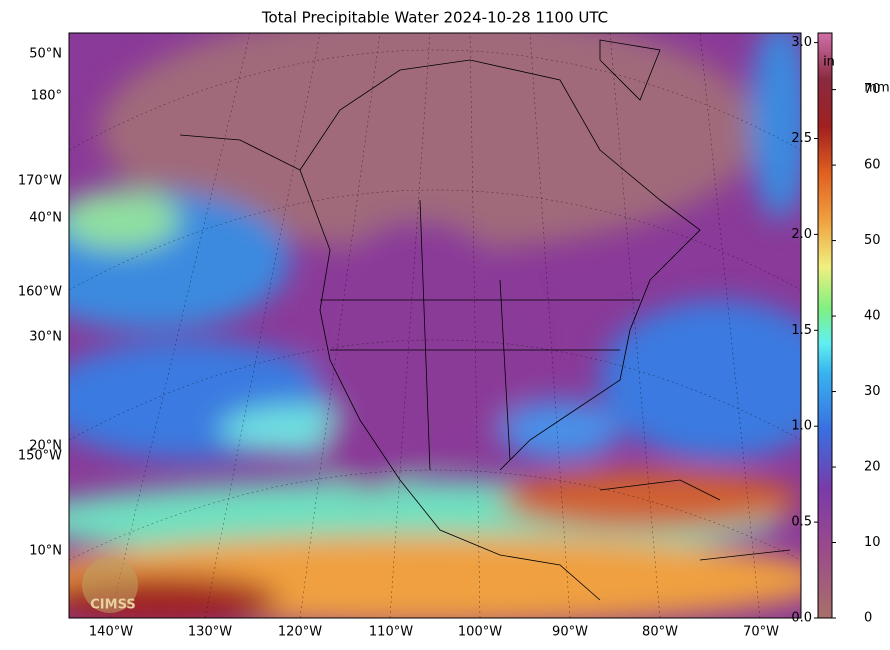 The image size is (890, 650). I want to click on lon-label: 70°W, so click(761, 632).